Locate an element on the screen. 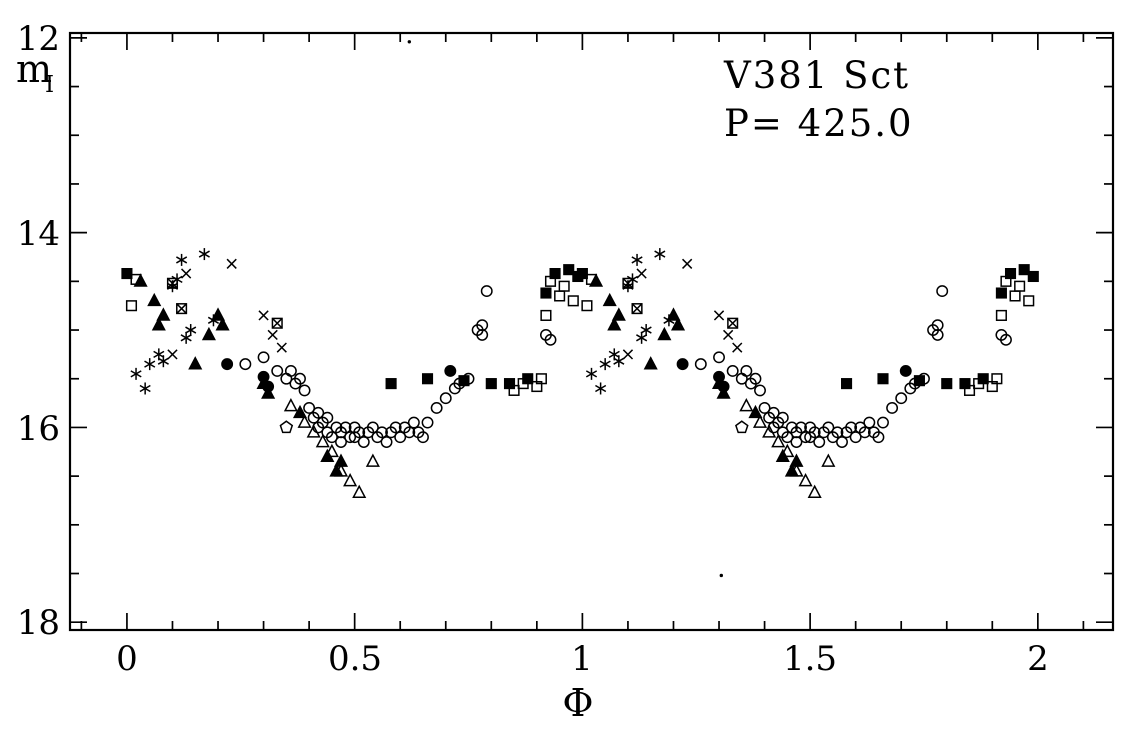 This screenshot has height=736, width=1130. y-tick-label-16: 16 is located at coordinates (38, 429).